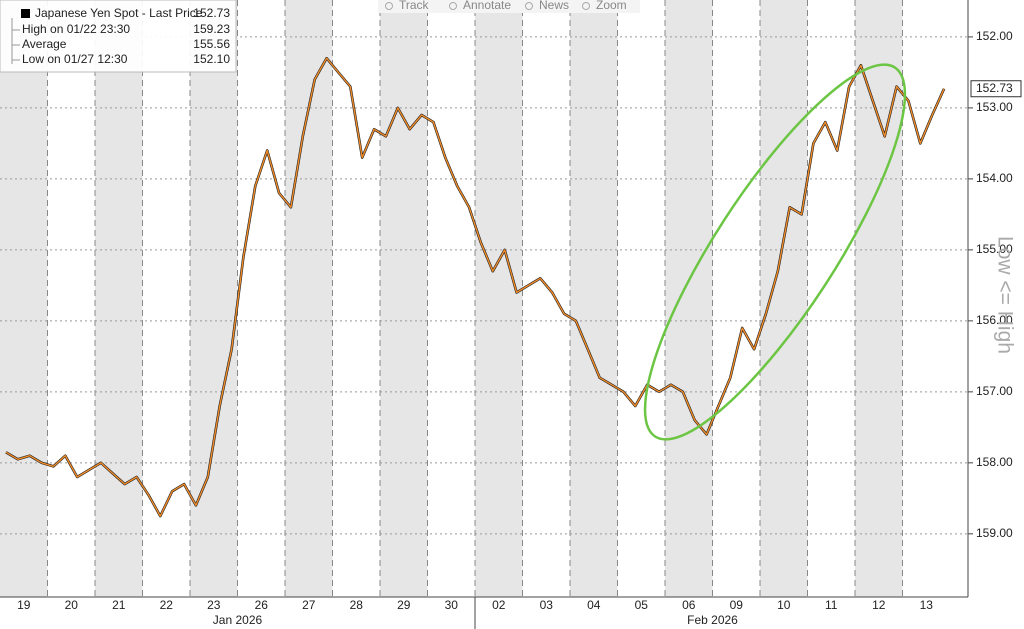 The width and height of the screenshot is (1024, 629). I want to click on legend-swatch, so click(25, 13).